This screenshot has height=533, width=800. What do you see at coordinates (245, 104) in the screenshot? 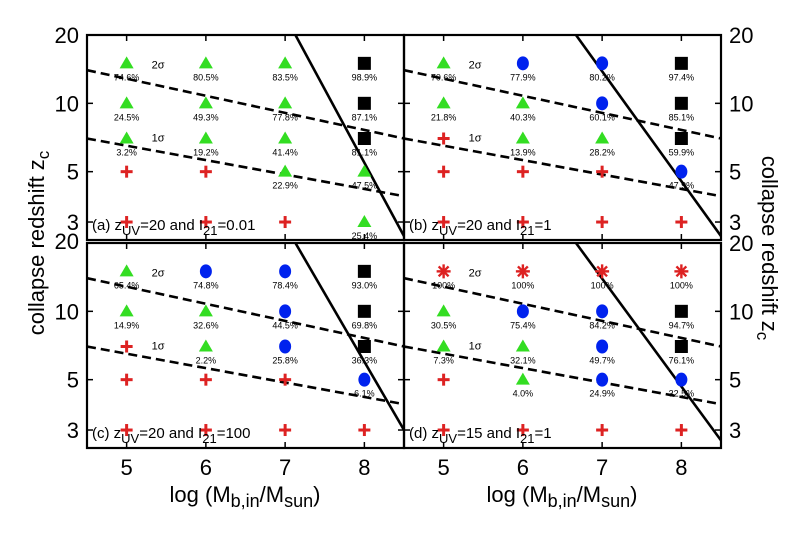
I see `sigma2-dashed-line` at bounding box center [245, 104].